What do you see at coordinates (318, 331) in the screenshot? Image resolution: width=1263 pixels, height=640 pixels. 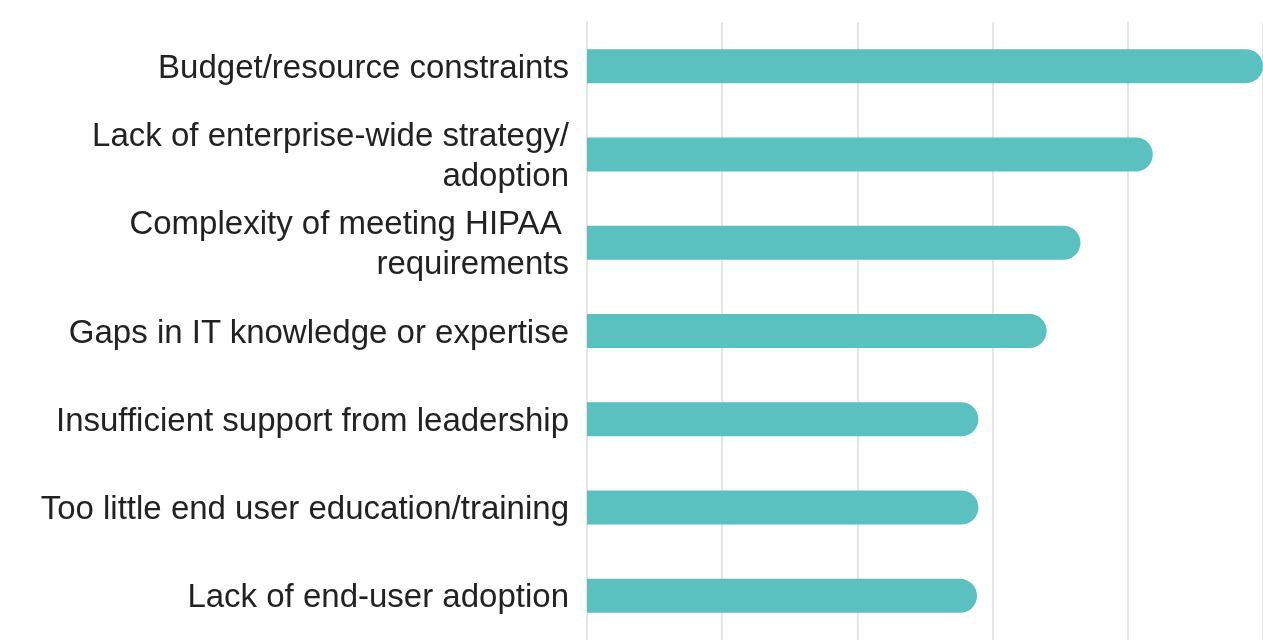 I see `y-tick-label: Gaps in IT knowledge or expertise` at bounding box center [318, 331].